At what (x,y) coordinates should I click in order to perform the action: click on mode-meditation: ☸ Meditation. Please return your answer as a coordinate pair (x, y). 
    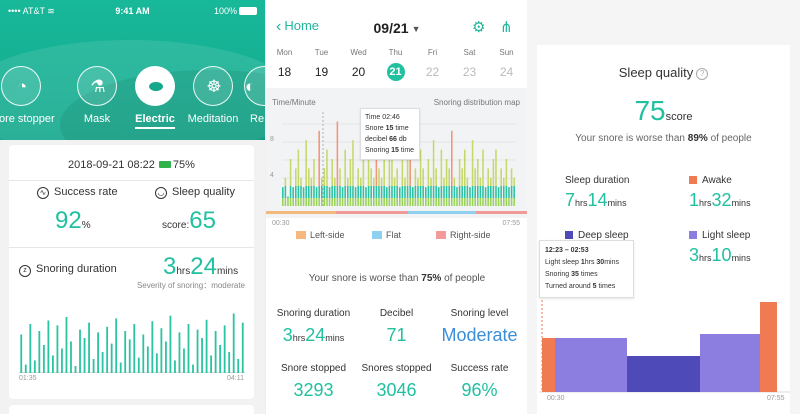
    Looking at the image, I should click on (213, 95).